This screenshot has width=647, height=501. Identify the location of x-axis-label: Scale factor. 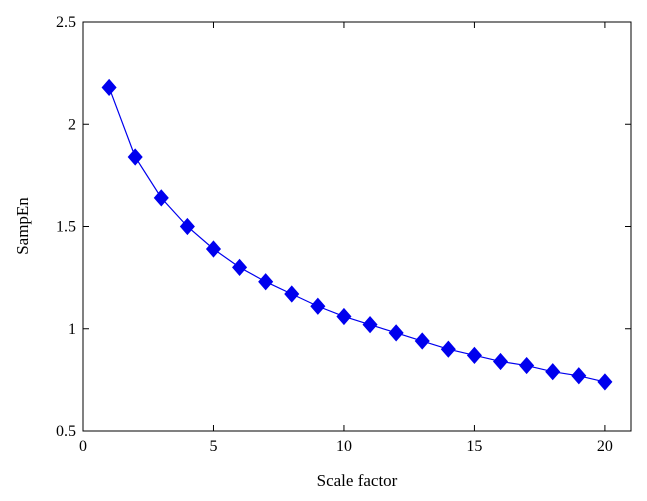
(357, 480).